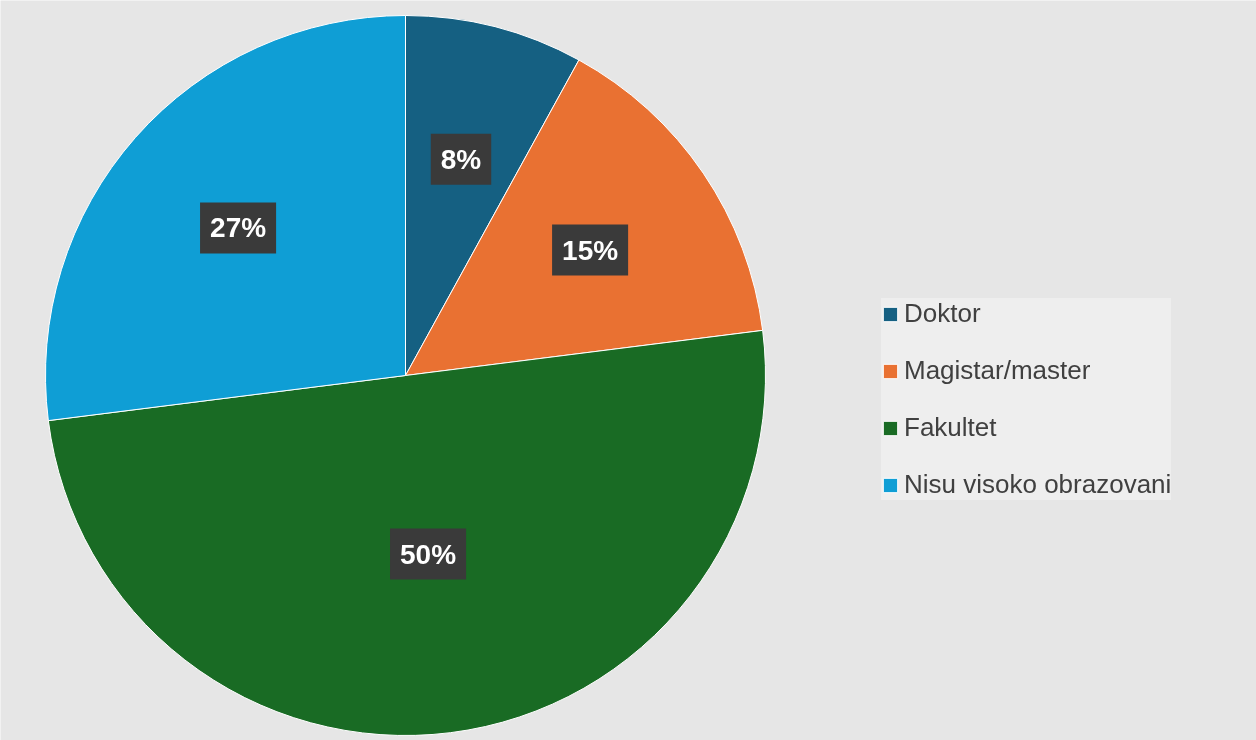  I want to click on data-label: 50%, so click(428, 554).